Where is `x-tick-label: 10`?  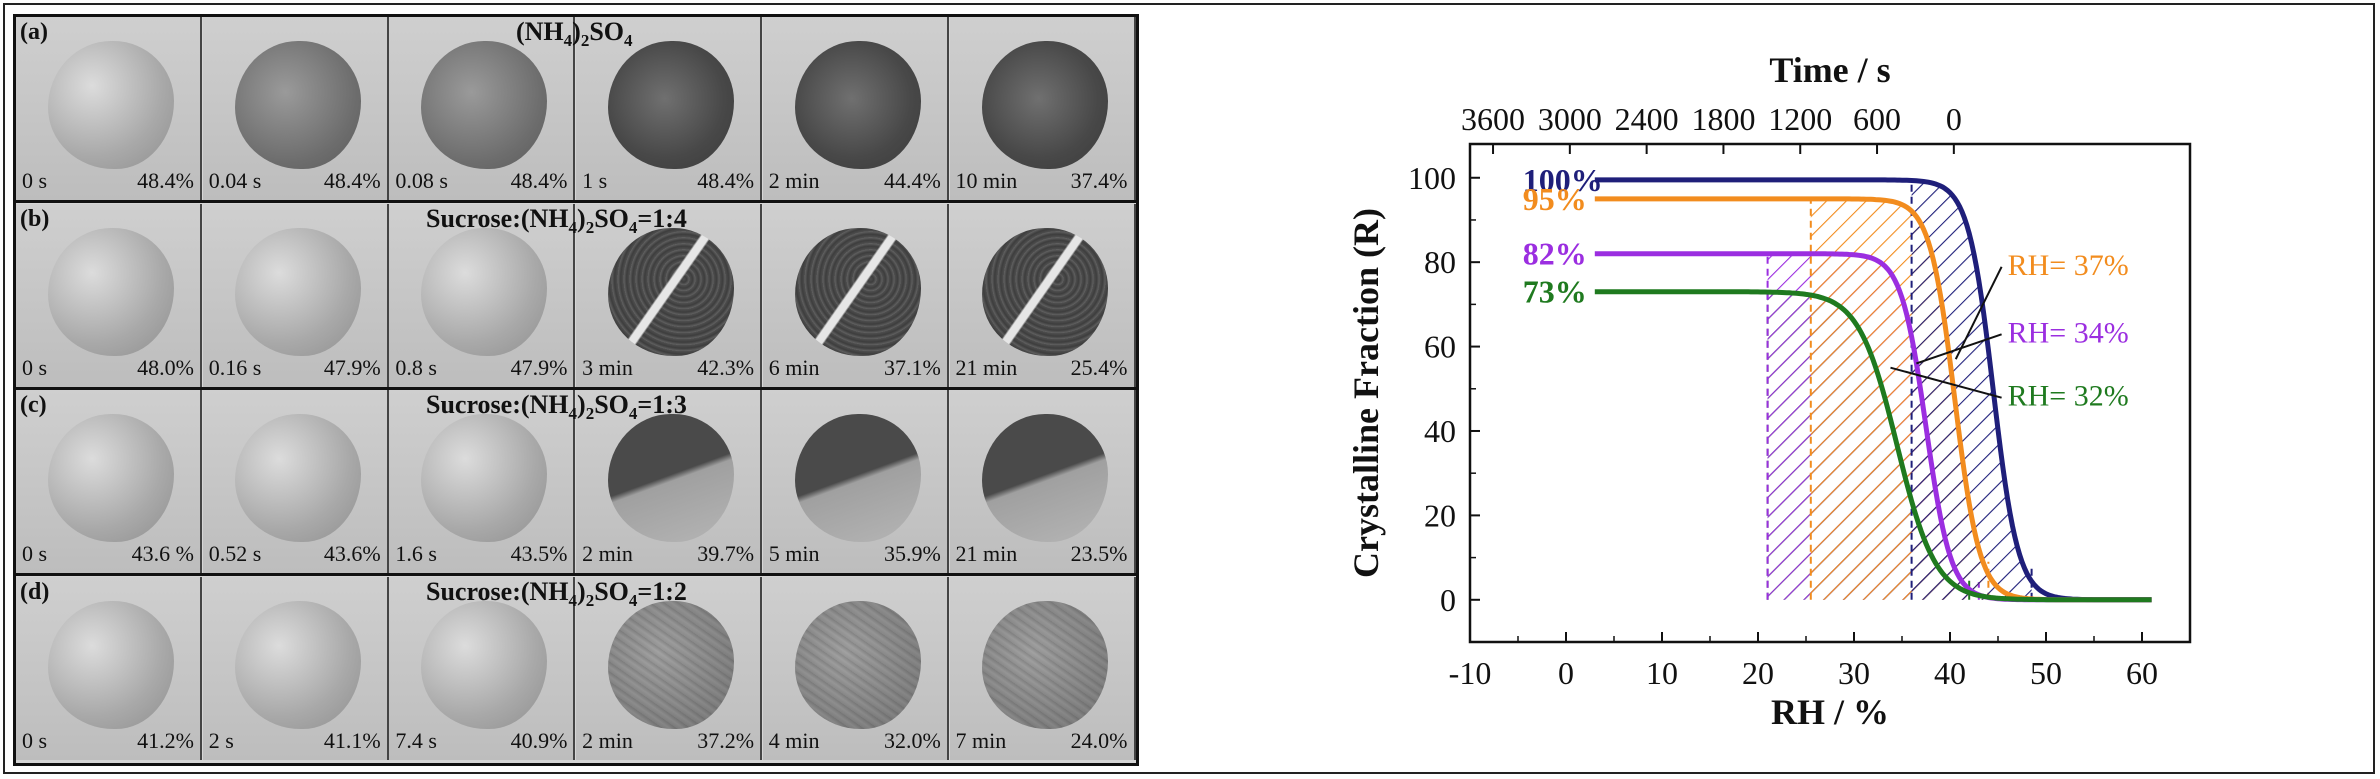 x-tick-label: 10 is located at coordinates (1662, 673).